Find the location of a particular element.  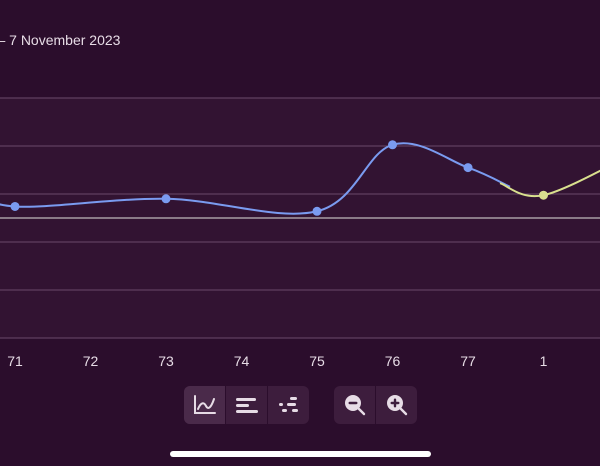

bar-chart-button is located at coordinates (246, 405).